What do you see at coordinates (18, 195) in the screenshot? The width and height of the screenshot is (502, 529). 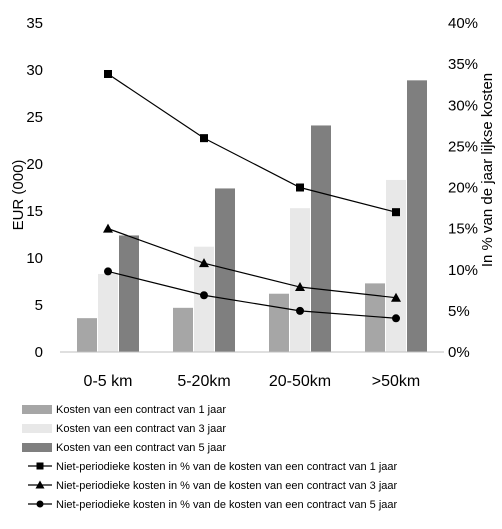 I see `y-axis-label-left: EUR (000)` at bounding box center [18, 195].